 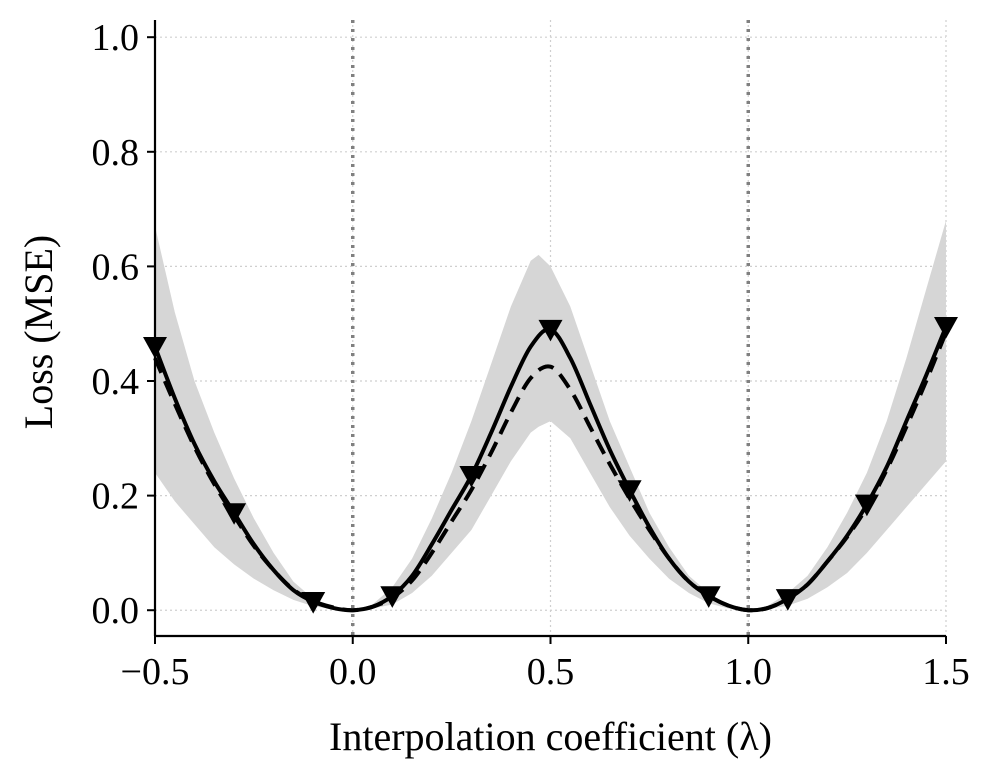 What do you see at coordinates (155, 672) in the screenshot?
I see `x-tick-label-0: −0.5` at bounding box center [155, 672].